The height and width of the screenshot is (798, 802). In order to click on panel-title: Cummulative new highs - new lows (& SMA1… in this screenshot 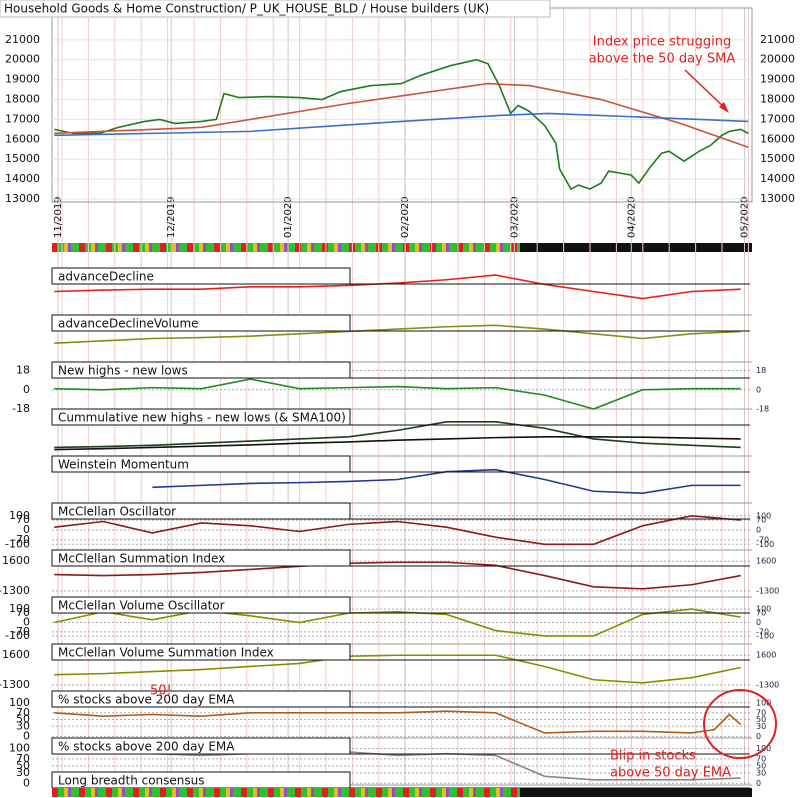, I will do `click(202, 418)`.